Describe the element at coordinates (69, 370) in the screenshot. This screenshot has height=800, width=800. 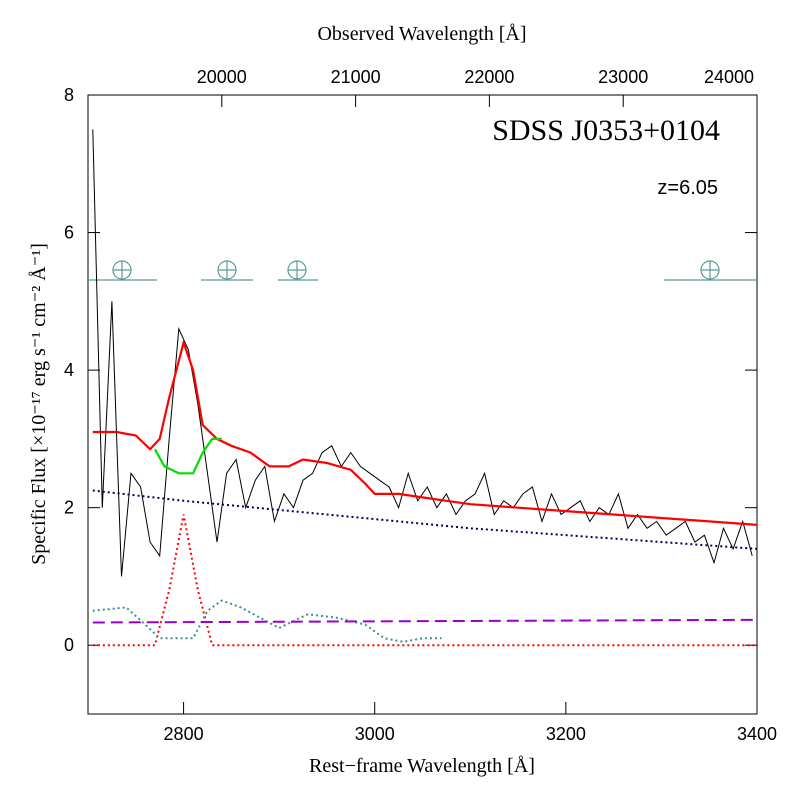
I see `y-tick-label: 4` at that location.